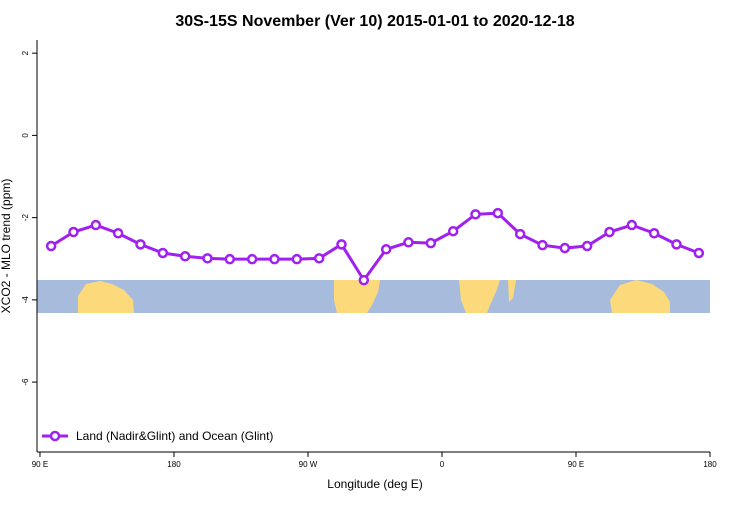  Describe the element at coordinates (308, 464) in the screenshot. I see `x-tick-label: 90 W` at that location.